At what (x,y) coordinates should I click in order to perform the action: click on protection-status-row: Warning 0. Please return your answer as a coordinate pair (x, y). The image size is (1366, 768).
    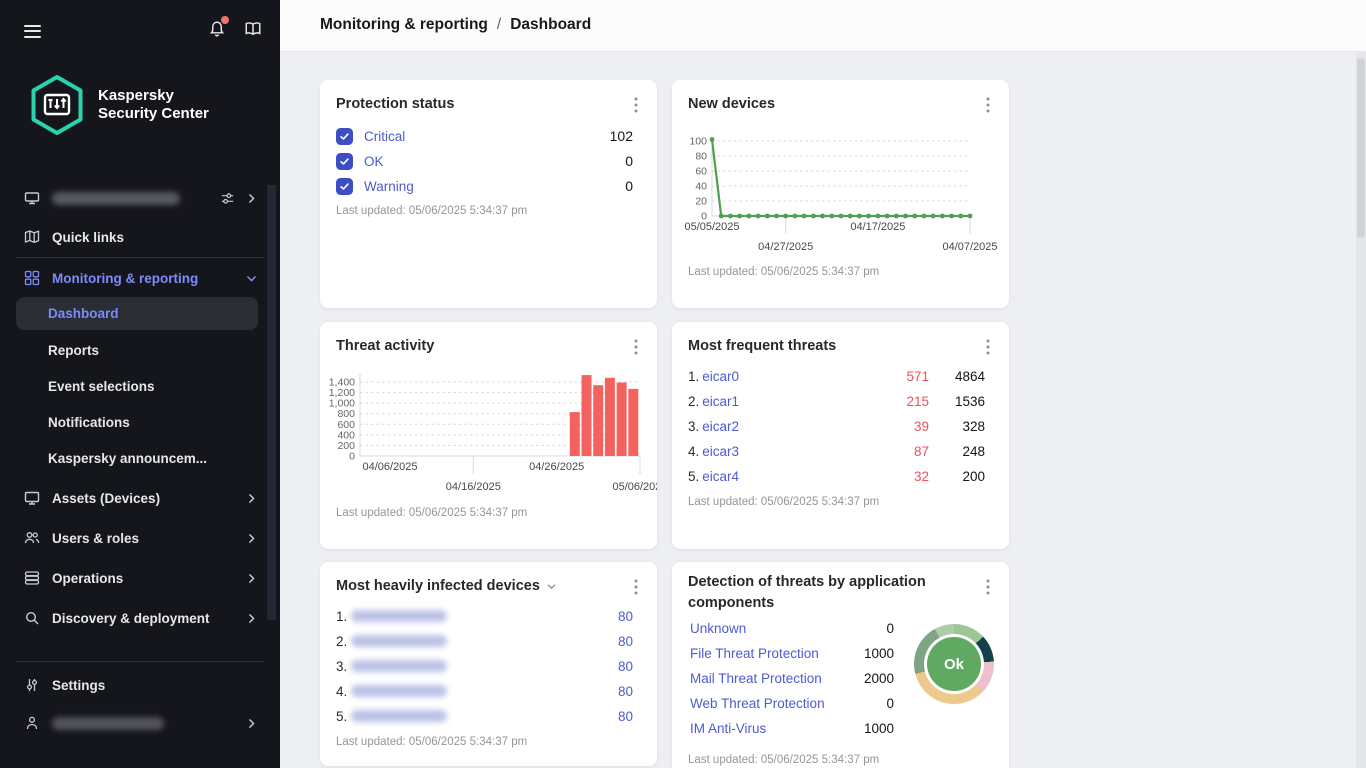
    Looking at the image, I should click on (484, 186).